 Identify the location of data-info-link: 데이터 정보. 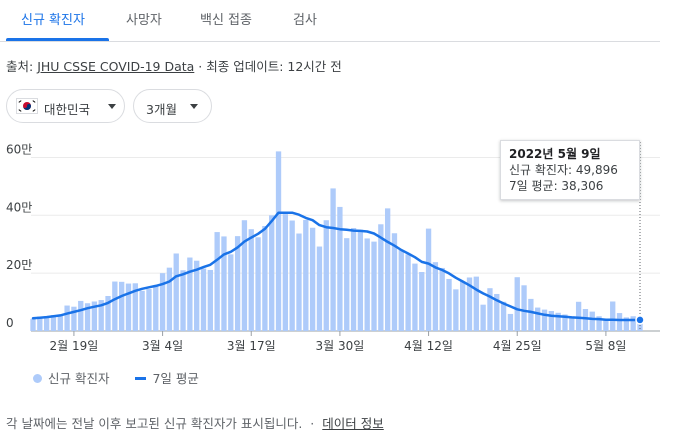
(353, 423).